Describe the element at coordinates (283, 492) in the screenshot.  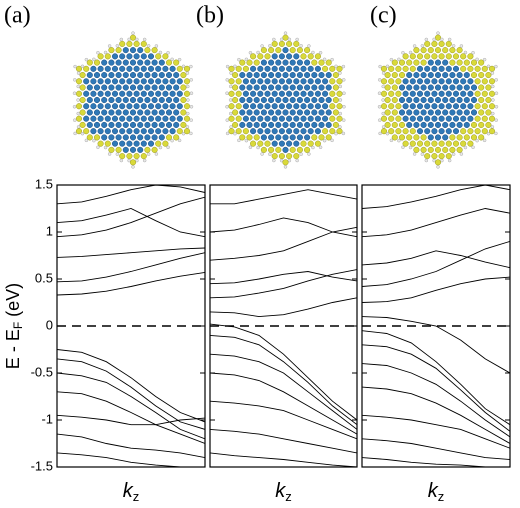
I see `x-axis-label: kz` at that location.